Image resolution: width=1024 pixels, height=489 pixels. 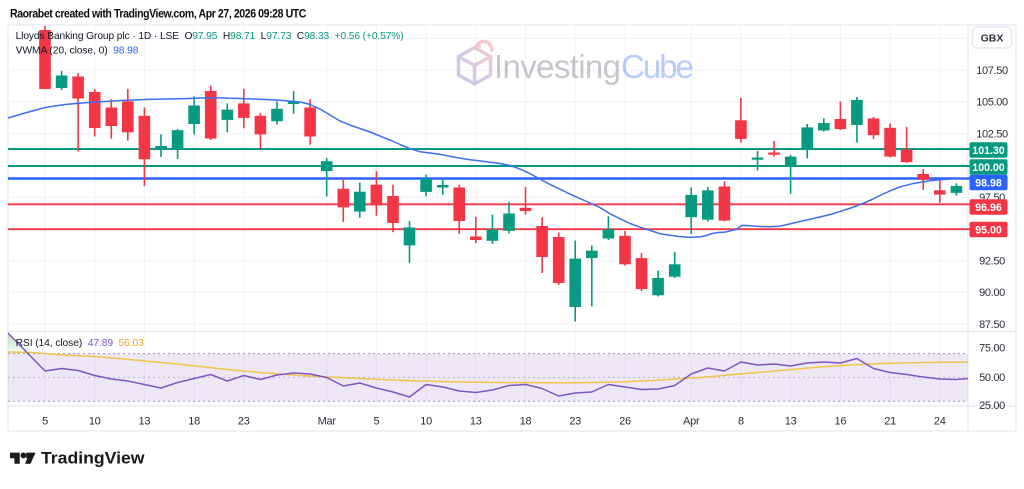 What do you see at coordinates (93, 458) in the screenshot?
I see `svg-text: TradingView` at bounding box center [93, 458].